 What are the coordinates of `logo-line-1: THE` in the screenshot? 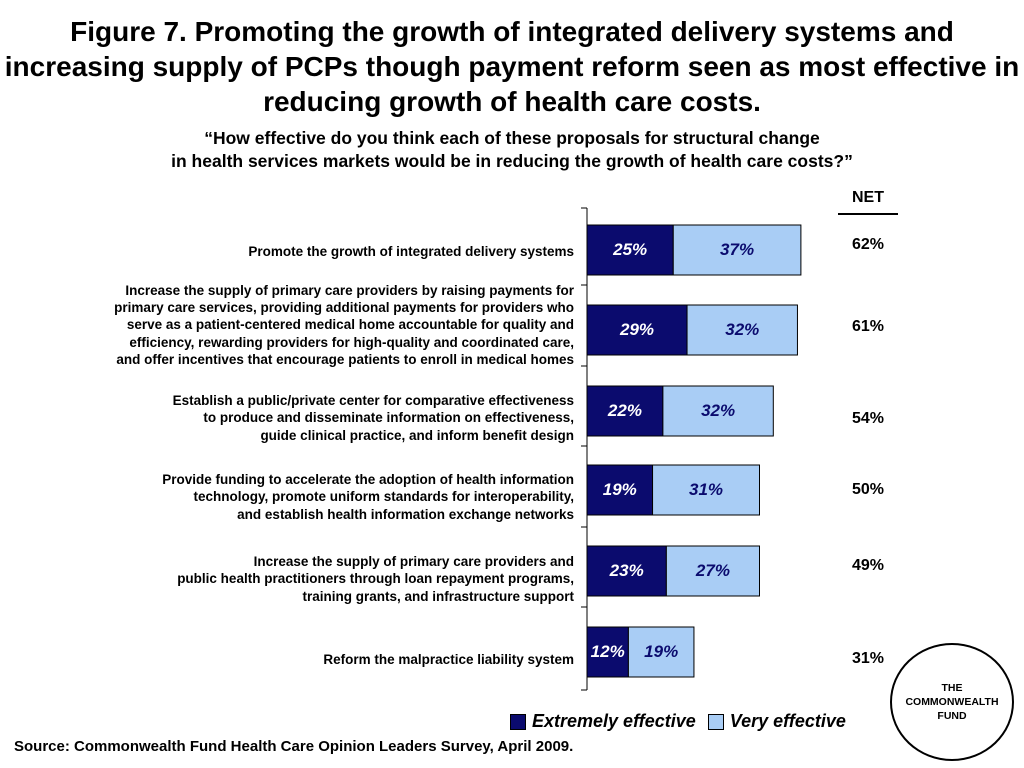 It's located at (952, 688).